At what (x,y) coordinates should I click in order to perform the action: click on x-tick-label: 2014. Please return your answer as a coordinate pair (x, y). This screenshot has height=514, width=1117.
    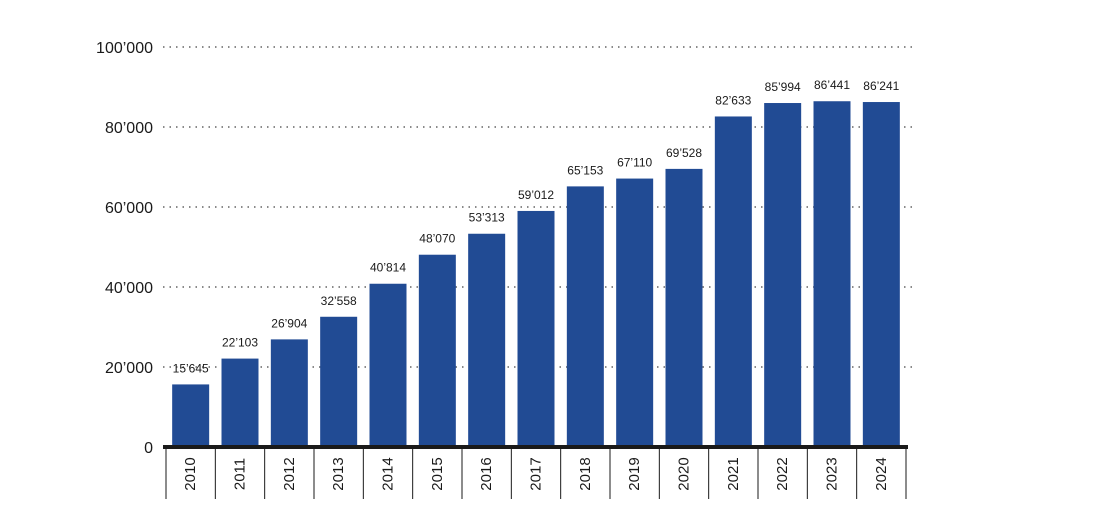
    Looking at the image, I should click on (388, 473).